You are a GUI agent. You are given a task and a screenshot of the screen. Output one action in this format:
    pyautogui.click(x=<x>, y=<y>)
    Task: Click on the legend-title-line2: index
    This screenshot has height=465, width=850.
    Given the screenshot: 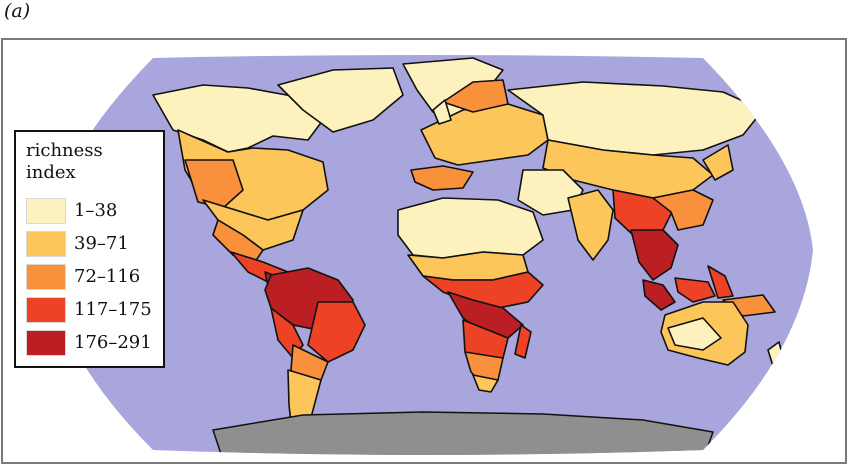 What is the action you would take?
    pyautogui.click(x=51, y=172)
    